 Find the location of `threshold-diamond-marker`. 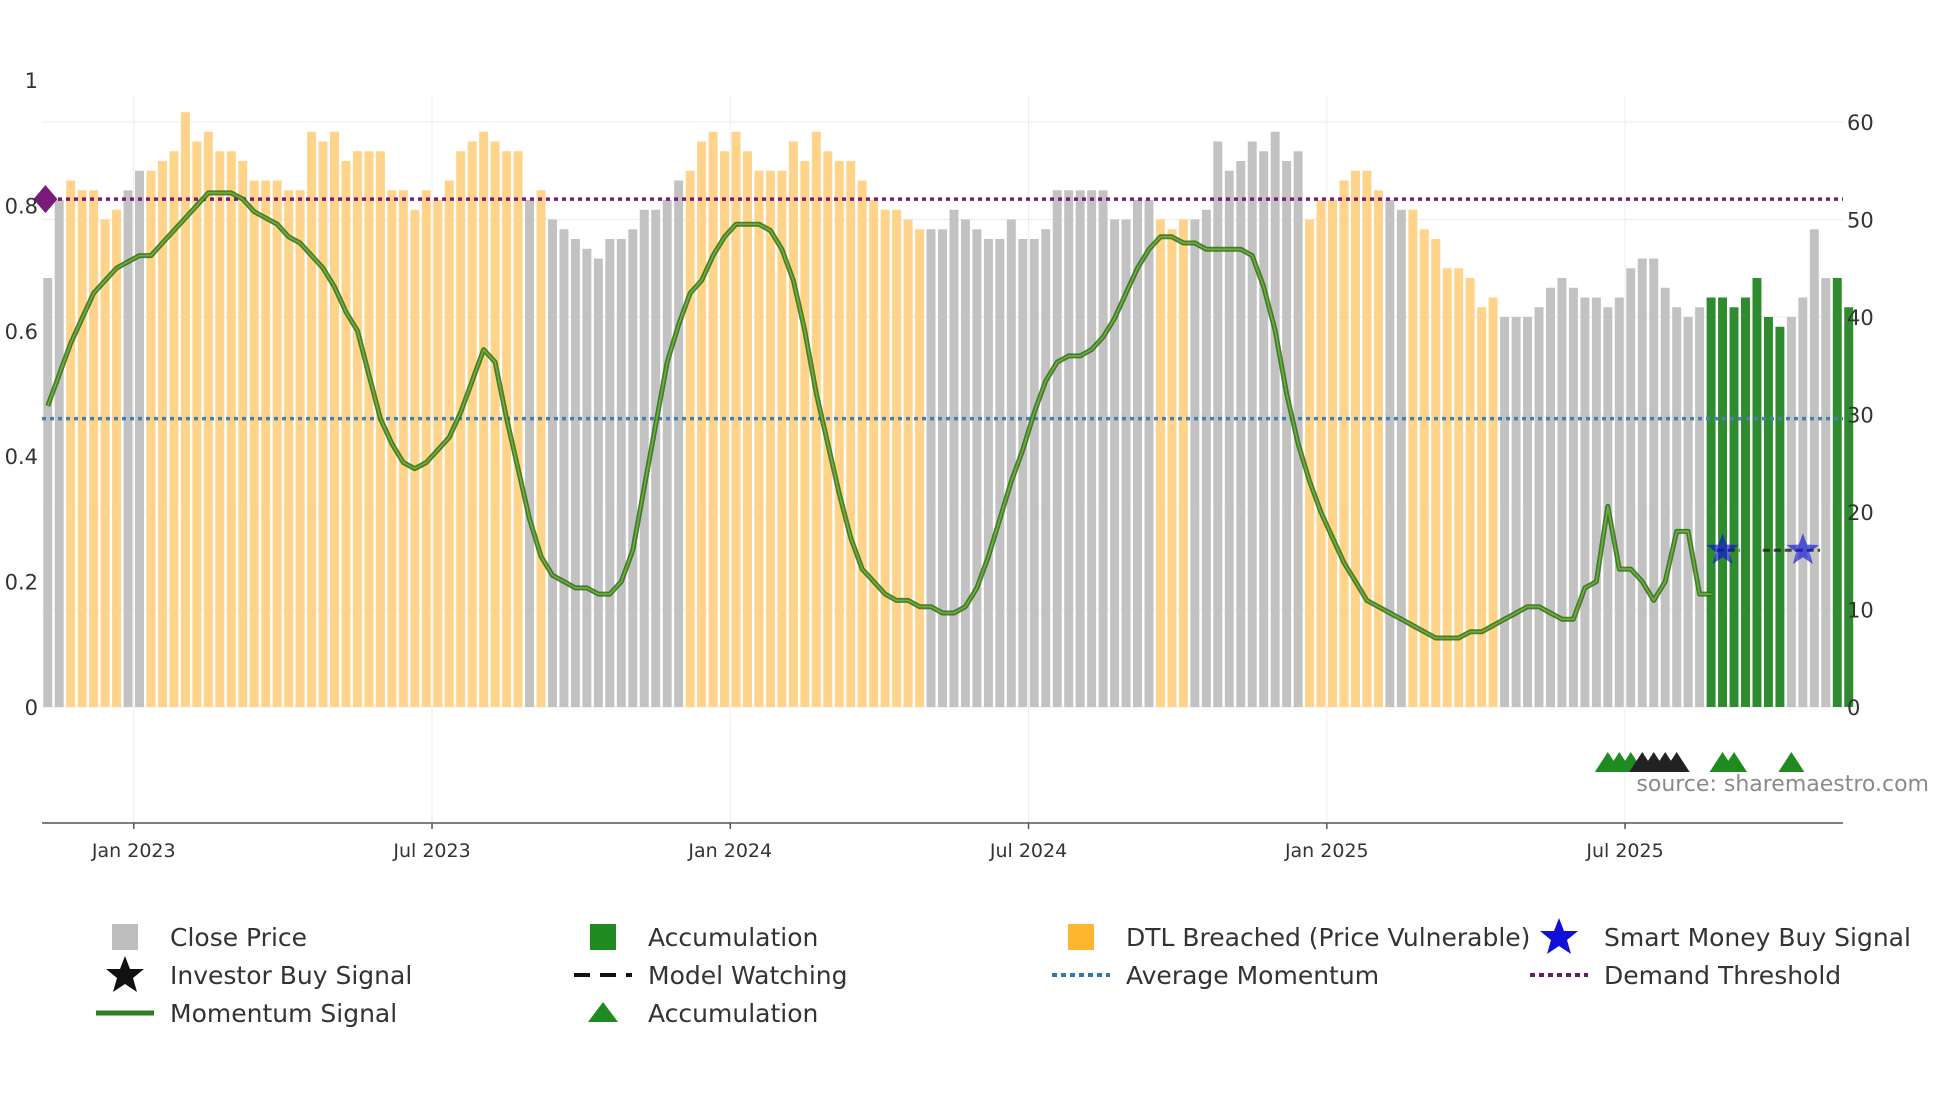

threshold-diamond-marker is located at coordinates (45, 199).